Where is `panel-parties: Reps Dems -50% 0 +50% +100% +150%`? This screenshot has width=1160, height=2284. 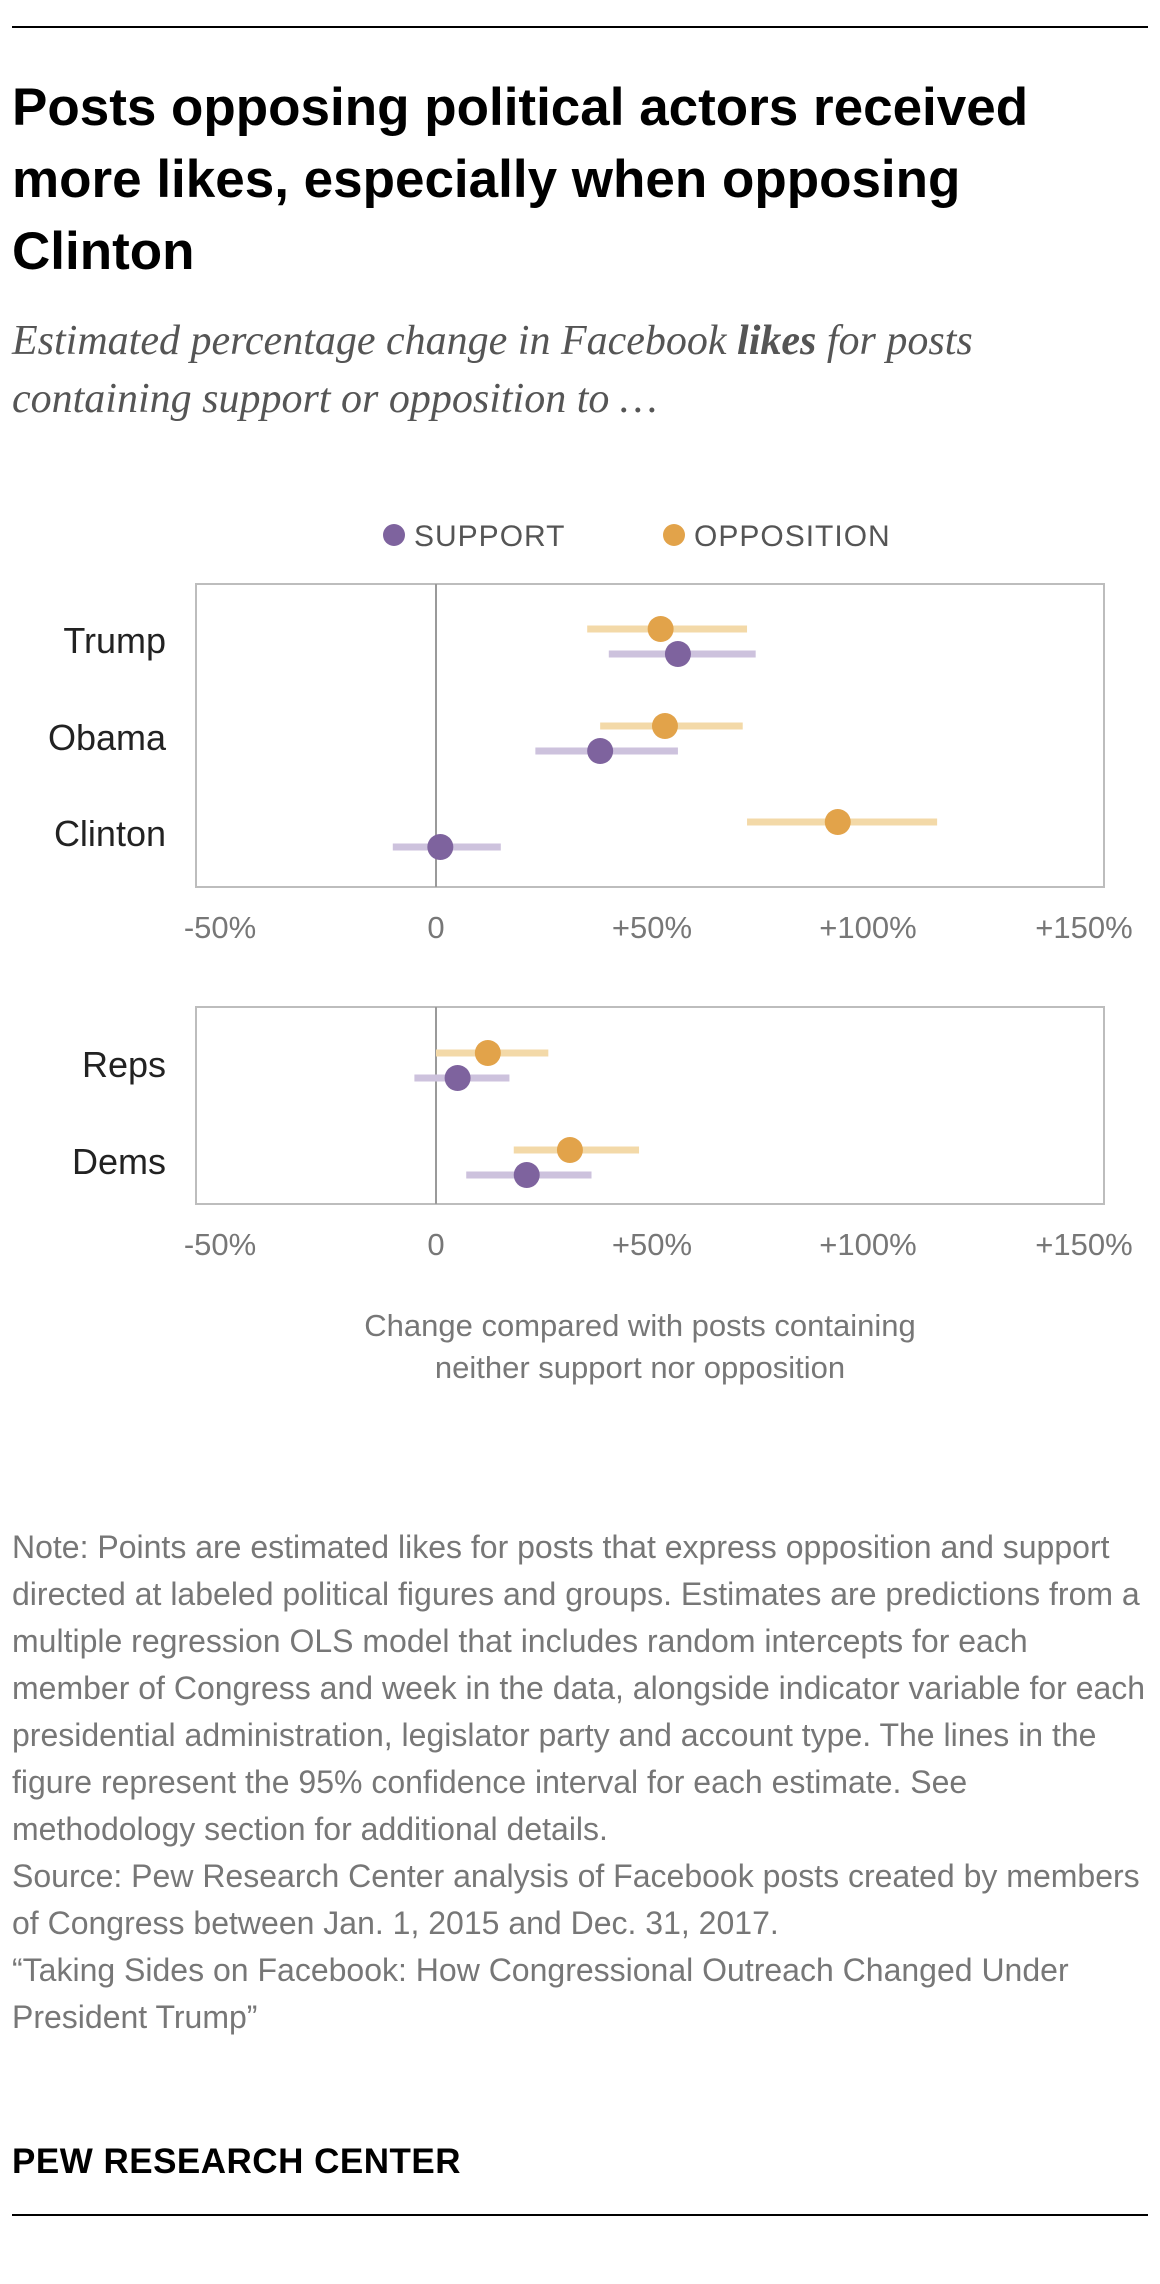 panel-parties: Reps Dems -50% 0 +50% +100% +150% is located at coordinates (602, 1134).